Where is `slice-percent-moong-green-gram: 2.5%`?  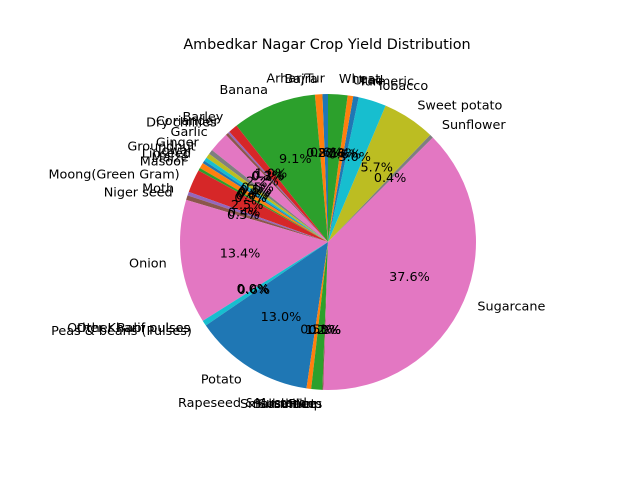
slice-percent-moong-green-gram: 2.5% is located at coordinates (247, 205).